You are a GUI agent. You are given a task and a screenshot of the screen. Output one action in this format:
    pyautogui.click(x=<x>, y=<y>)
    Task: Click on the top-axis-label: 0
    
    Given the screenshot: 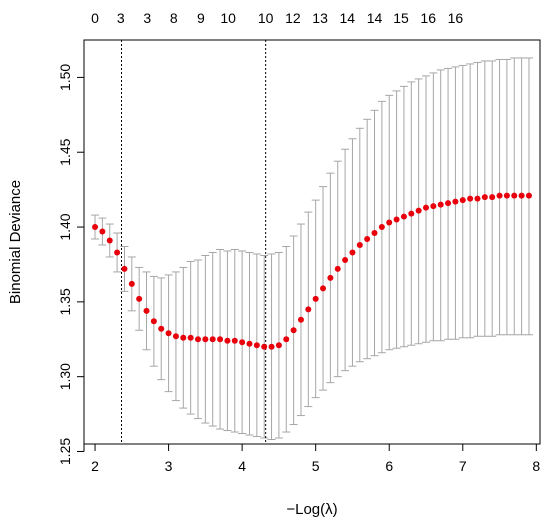 What is the action you would take?
    pyautogui.click(x=95, y=18)
    